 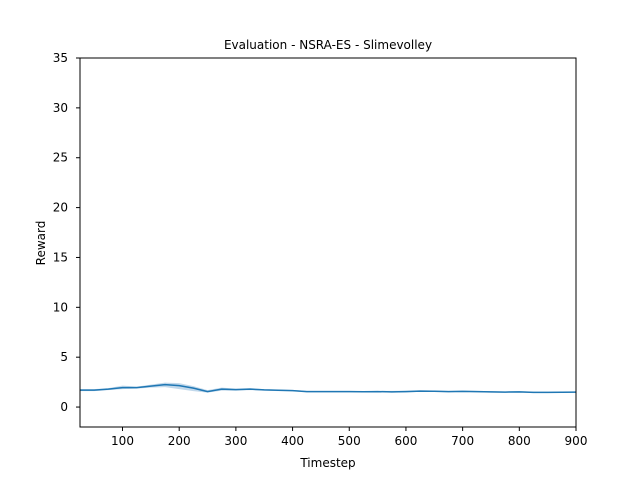 What do you see at coordinates (60, 307) in the screenshot?
I see `y-tick-label: 10` at bounding box center [60, 307].